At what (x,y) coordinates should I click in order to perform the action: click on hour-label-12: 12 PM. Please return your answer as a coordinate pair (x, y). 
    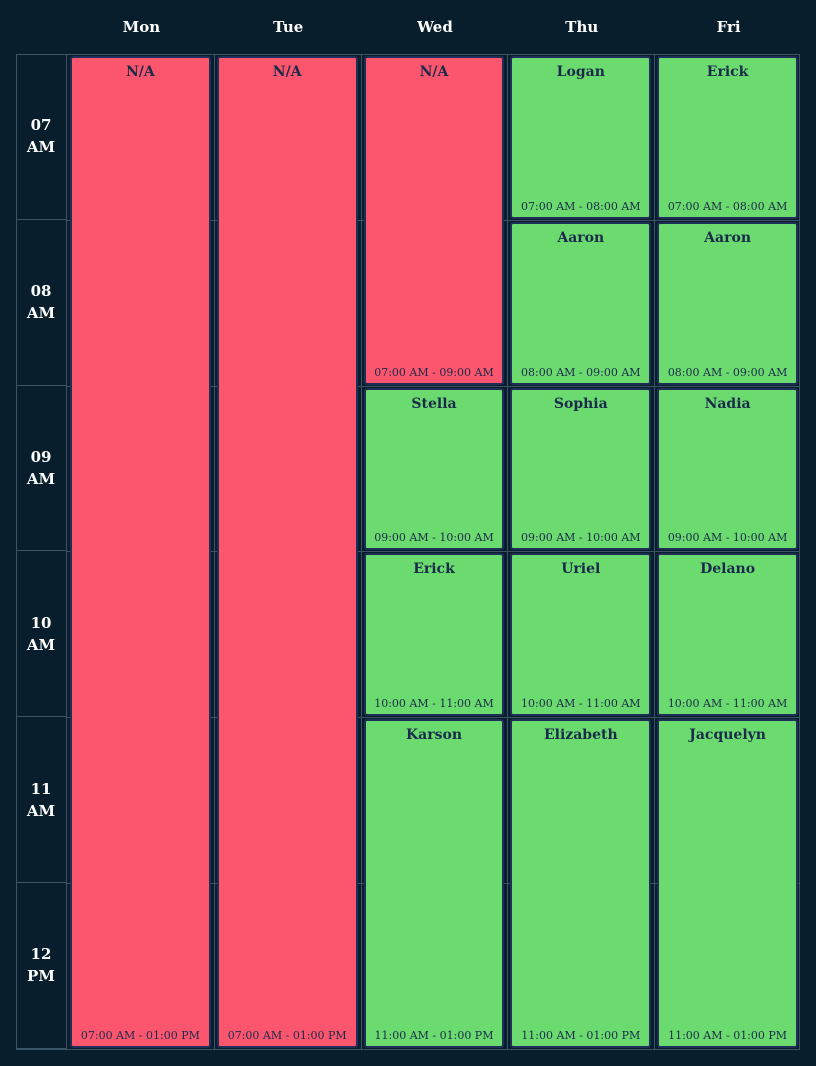
    Looking at the image, I should click on (41, 966).